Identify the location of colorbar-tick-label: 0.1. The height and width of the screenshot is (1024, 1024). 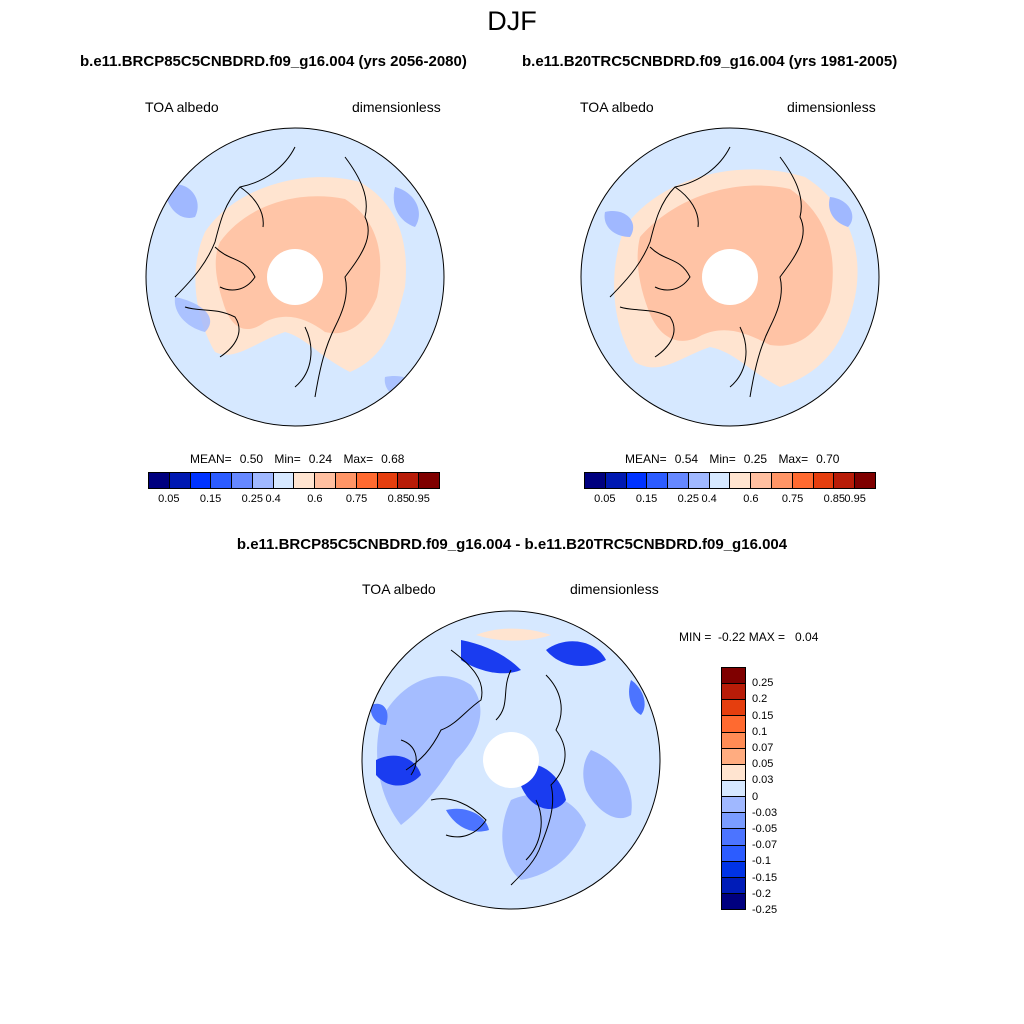
(760, 731).